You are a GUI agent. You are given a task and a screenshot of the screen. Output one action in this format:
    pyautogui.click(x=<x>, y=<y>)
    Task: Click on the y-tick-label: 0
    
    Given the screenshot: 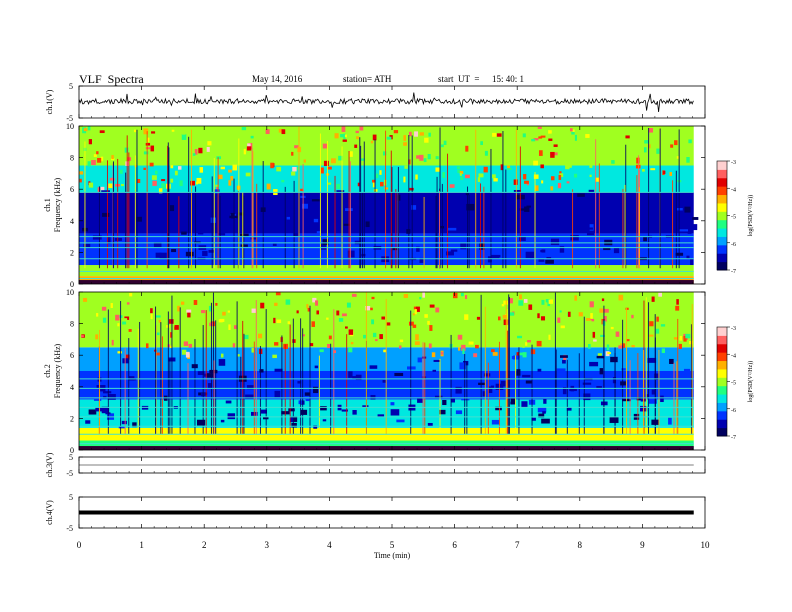 What is the action you would take?
    pyautogui.click(x=72, y=450)
    